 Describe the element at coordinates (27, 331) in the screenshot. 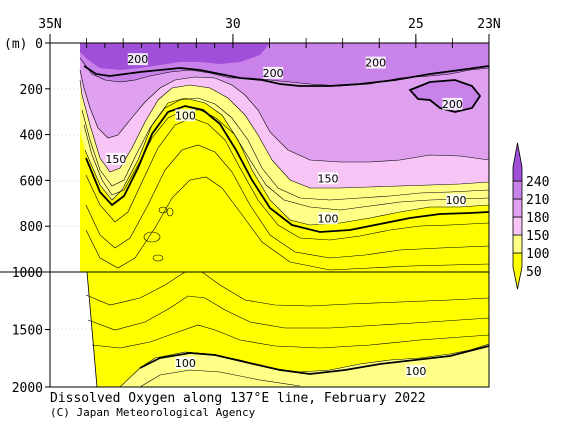

I see `y-tick-label: 1500` at that location.